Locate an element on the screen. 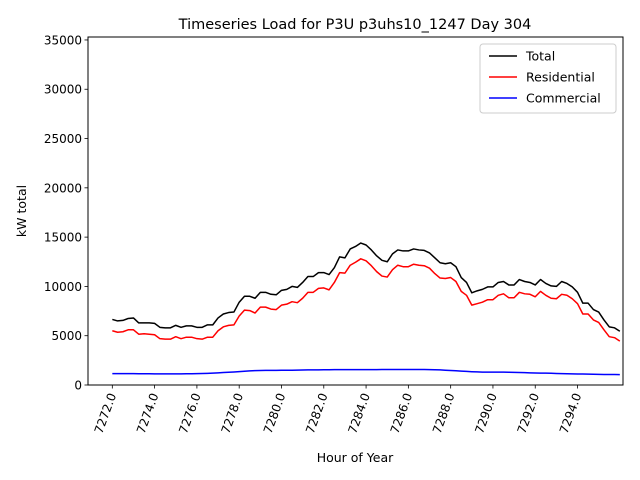  y-axis-label: kW total is located at coordinates (21, 211).